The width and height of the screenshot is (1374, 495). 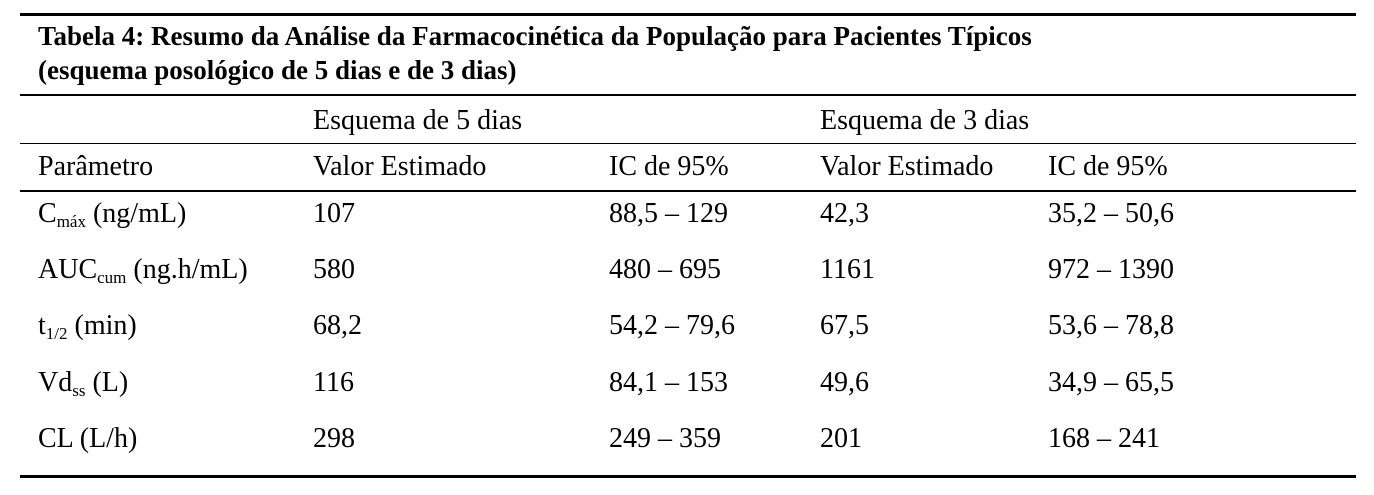 What do you see at coordinates (1111, 382) in the screenshot?
I see `row-vdss-three-ci: 34,9 – 65,5` at bounding box center [1111, 382].